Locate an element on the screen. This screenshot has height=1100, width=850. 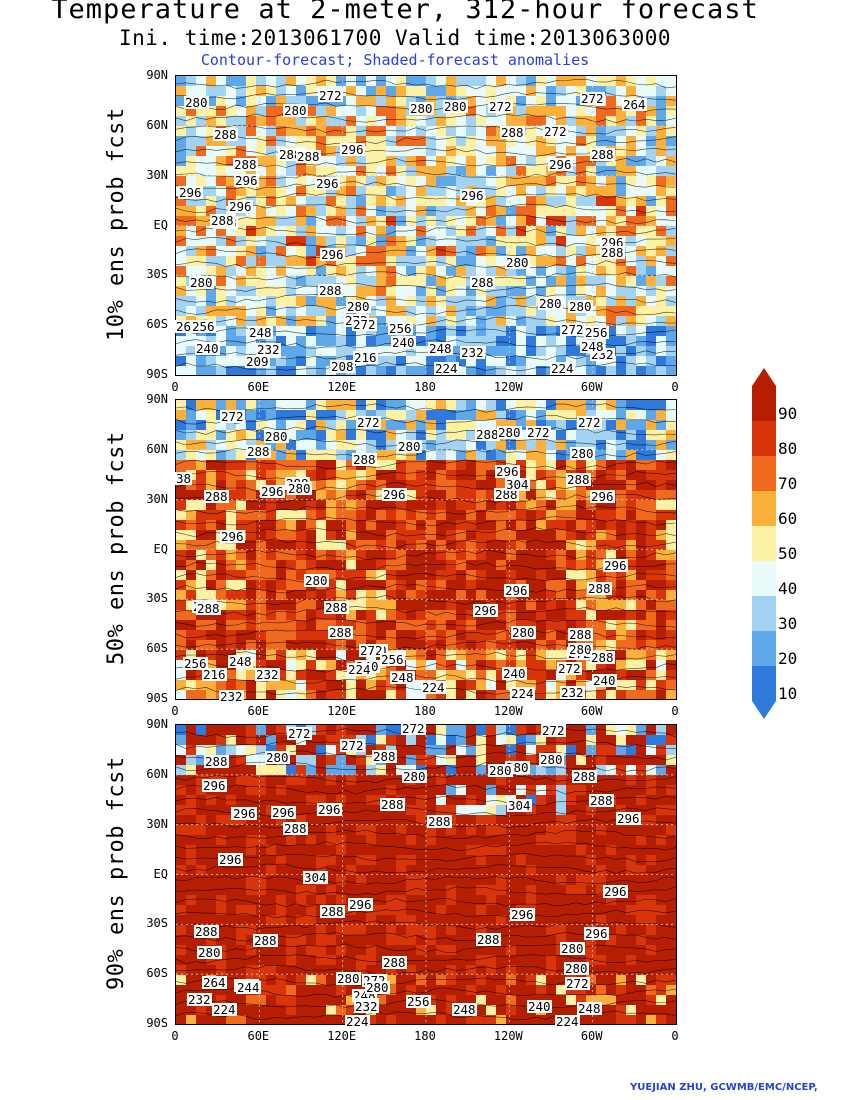
lat-tick-label: 90N is located at coordinates (157, 75).